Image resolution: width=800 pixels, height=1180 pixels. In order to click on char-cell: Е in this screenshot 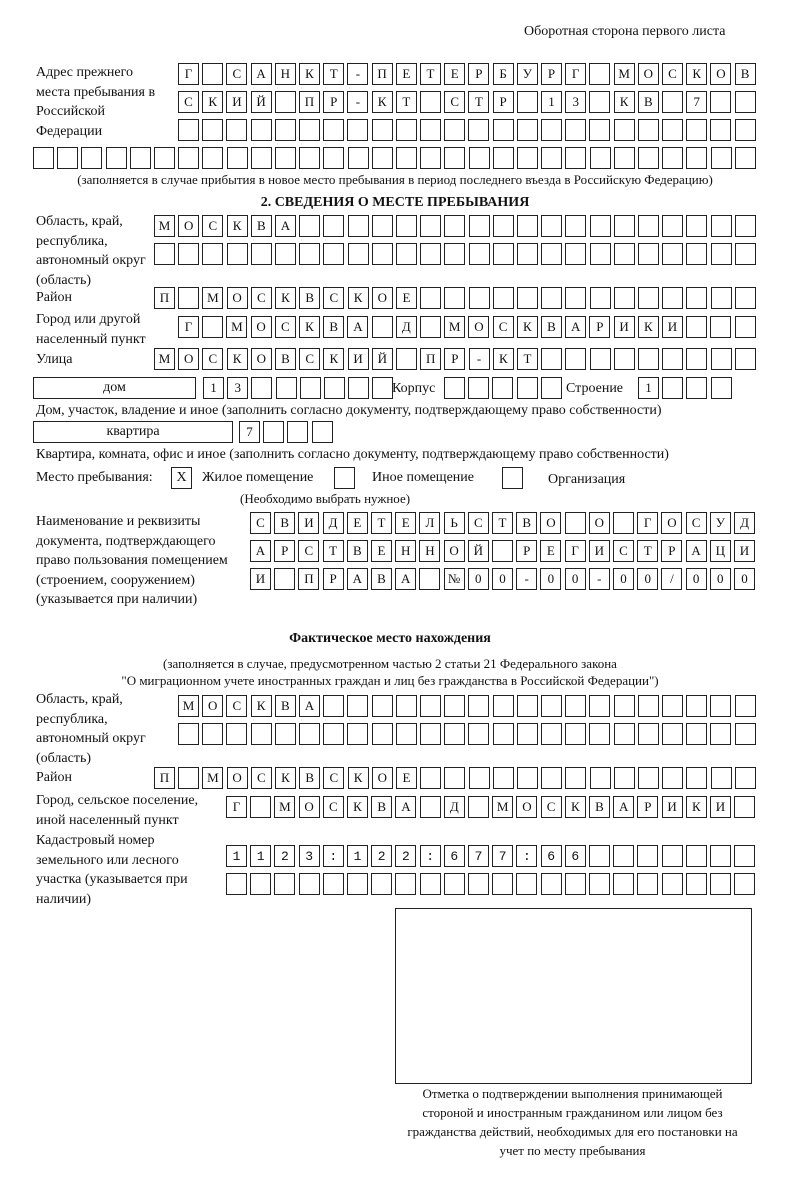, I will do `click(406, 298)`.